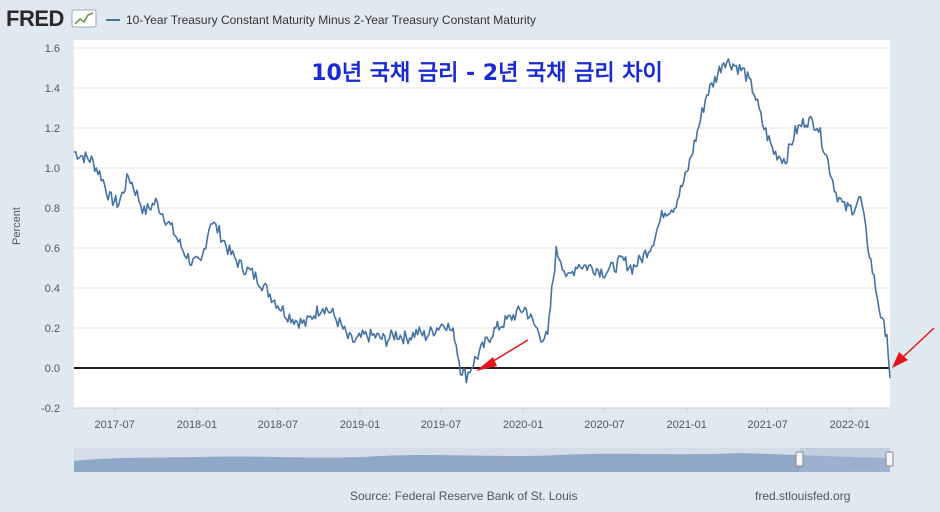  I want to click on navigator-year-labels: 1980 1990 2000 2010 2020, so click(505, 463).